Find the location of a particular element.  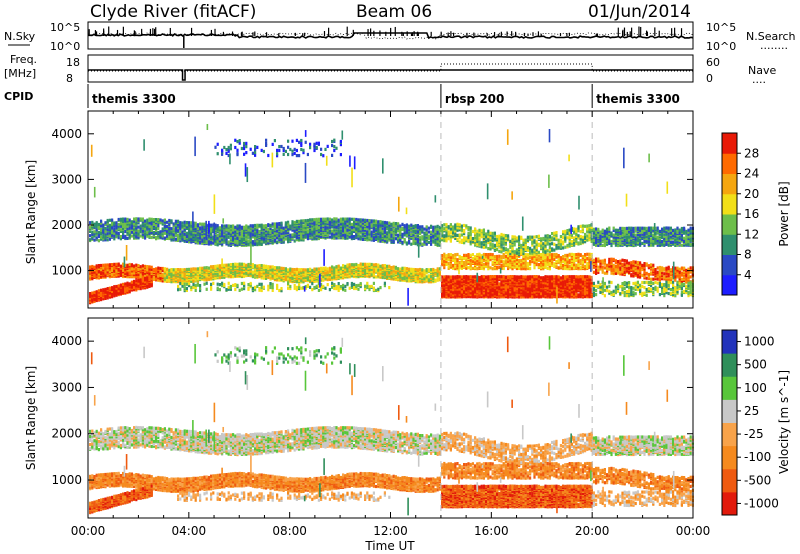

station-title: Clyde River (fitACF) is located at coordinates (173, 12).